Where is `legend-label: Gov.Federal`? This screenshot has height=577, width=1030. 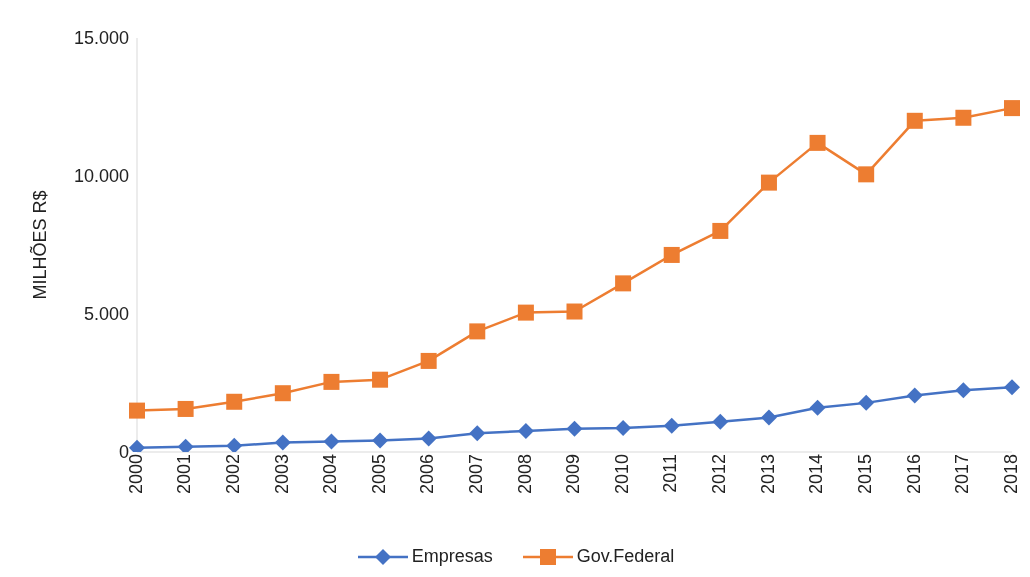 legend-label: Gov.Federal is located at coordinates (625, 556).